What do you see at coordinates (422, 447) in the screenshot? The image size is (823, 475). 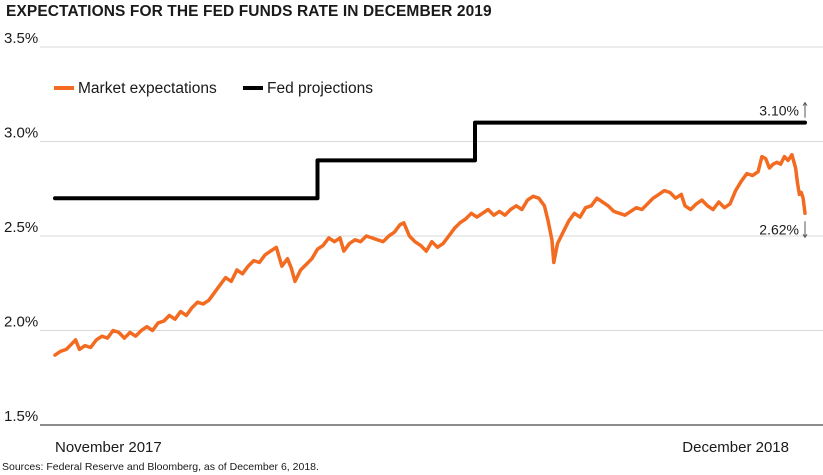 I see `x-axis-ticks: November 2017 December 2018` at bounding box center [422, 447].